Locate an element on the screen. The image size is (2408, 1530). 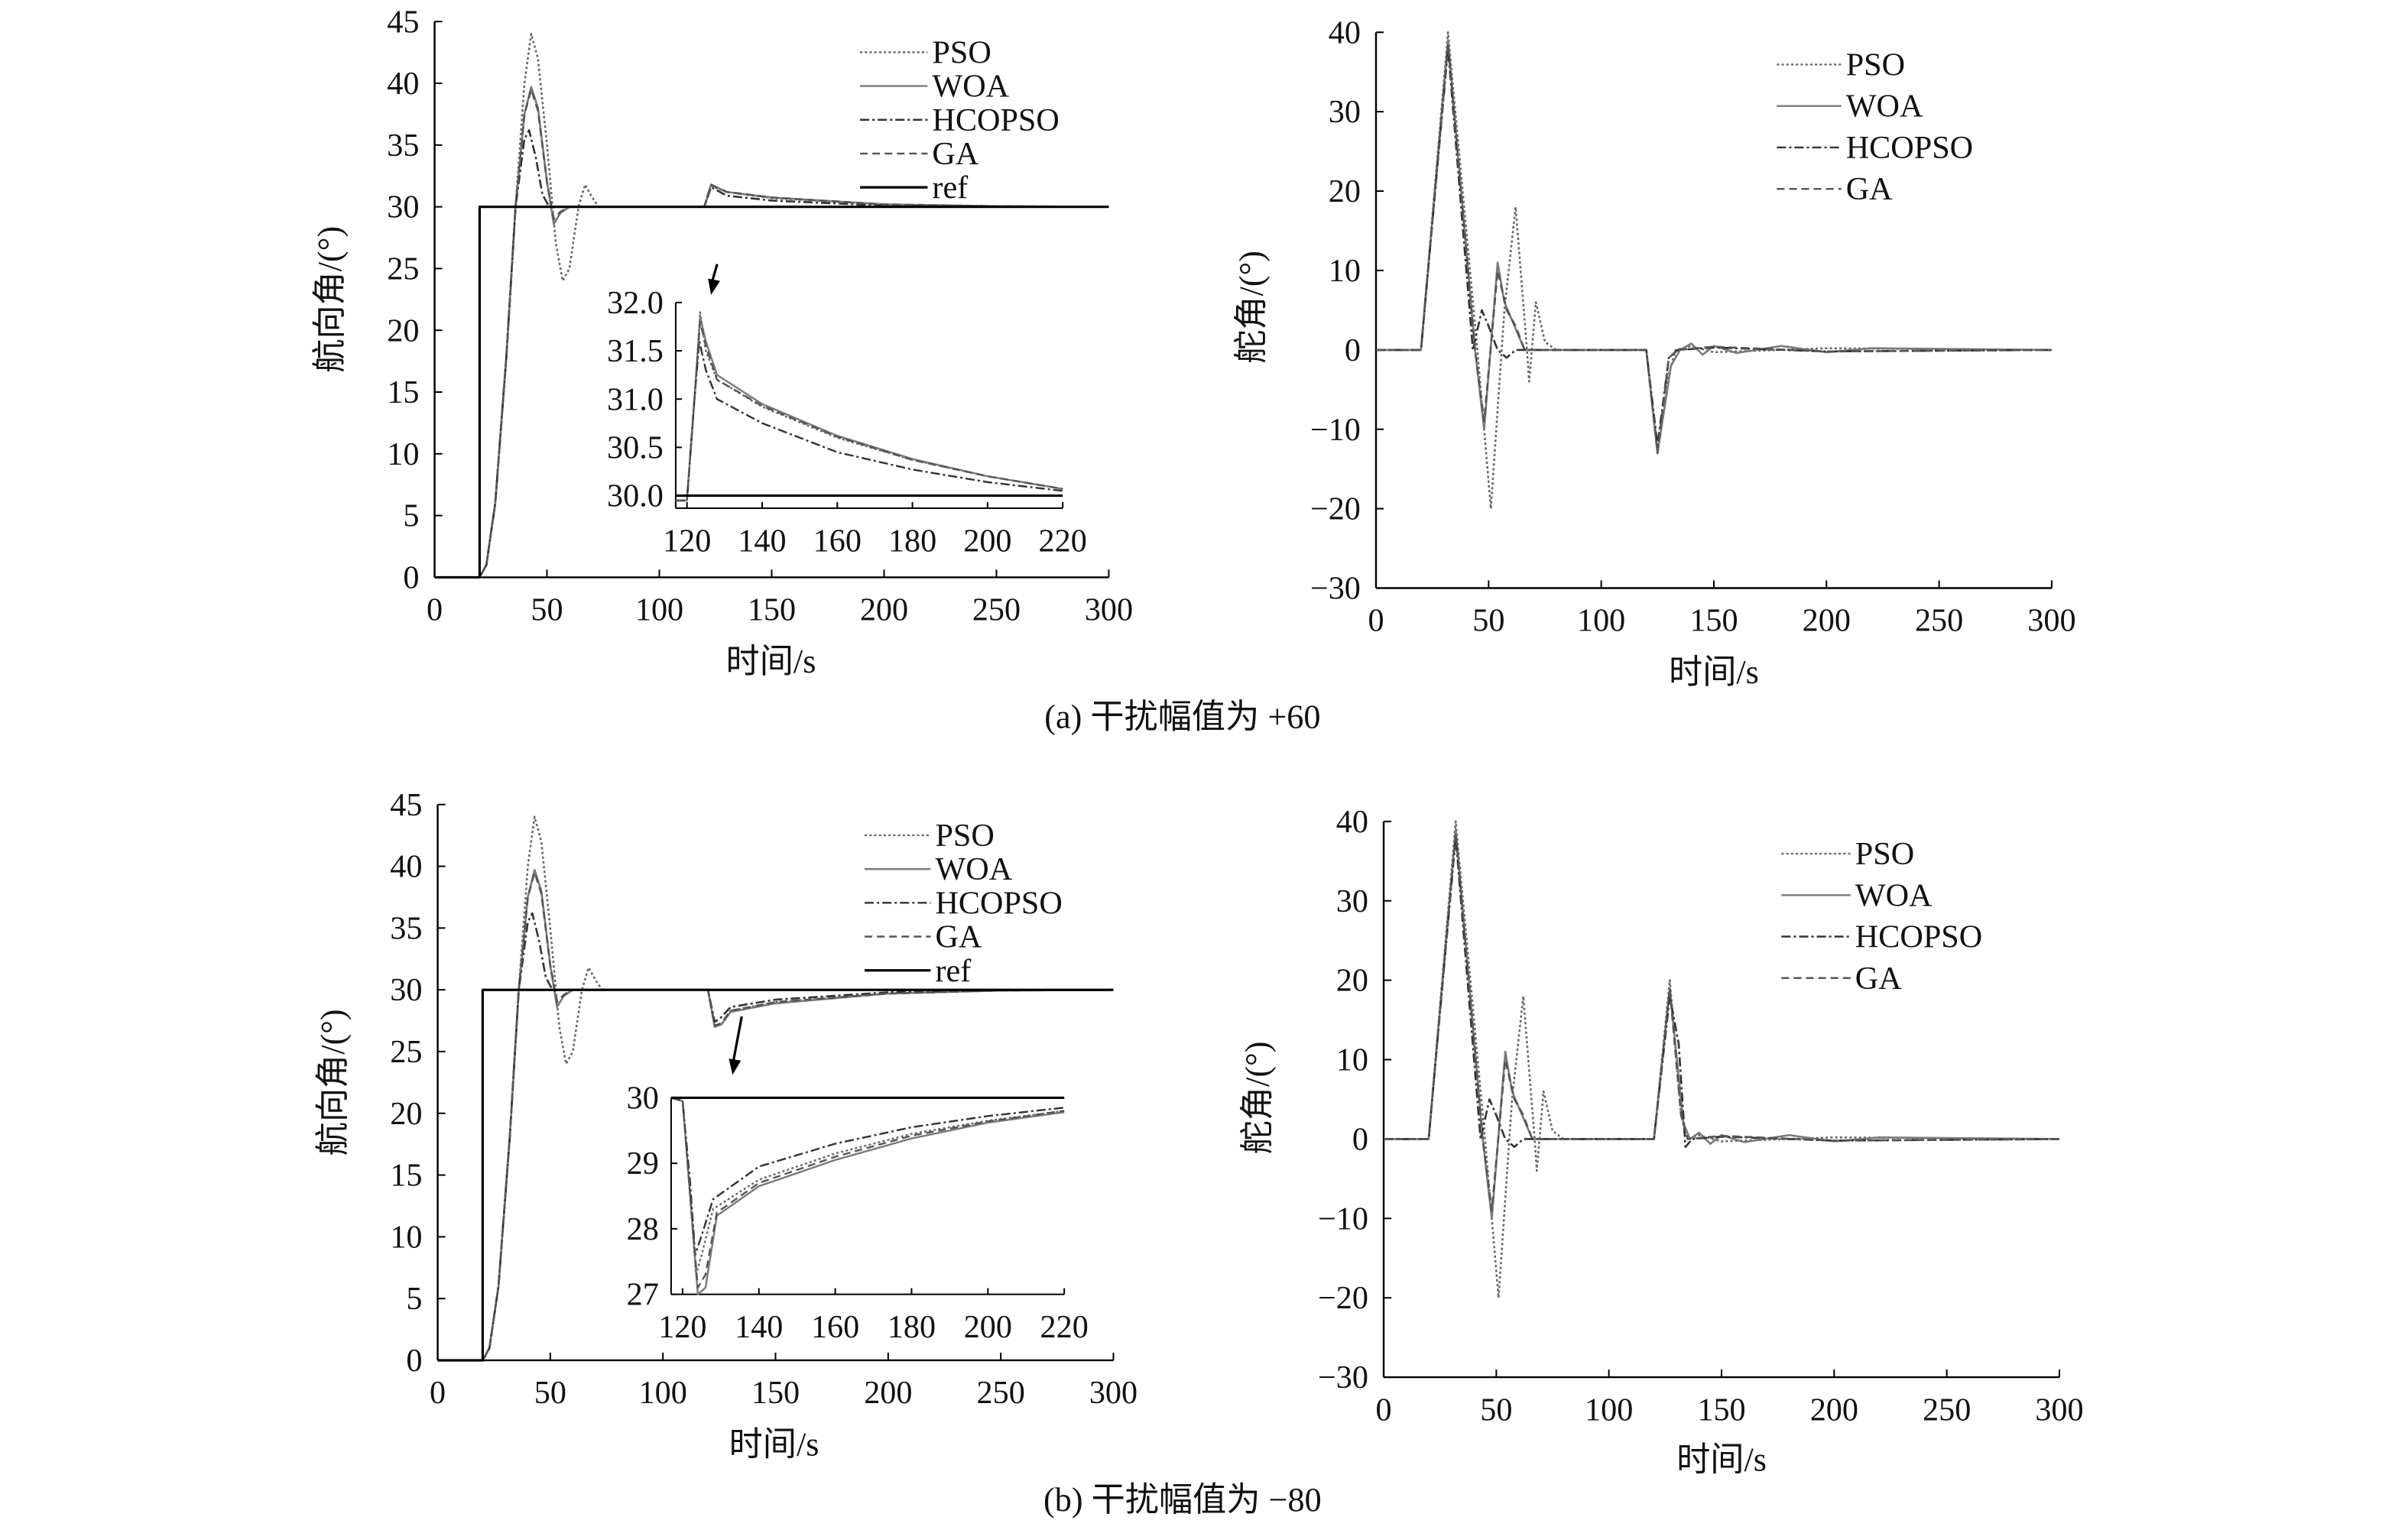
y-tick-label: 15 is located at coordinates (403, 392).